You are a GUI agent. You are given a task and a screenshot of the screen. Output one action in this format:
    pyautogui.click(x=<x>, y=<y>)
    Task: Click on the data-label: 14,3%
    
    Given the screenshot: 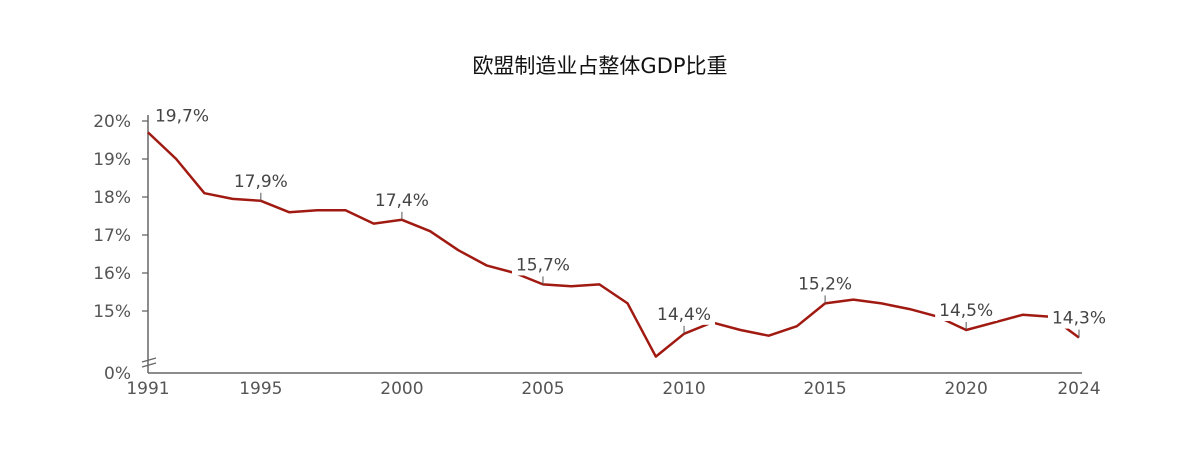 What is the action you would take?
    pyautogui.click(x=1079, y=319)
    